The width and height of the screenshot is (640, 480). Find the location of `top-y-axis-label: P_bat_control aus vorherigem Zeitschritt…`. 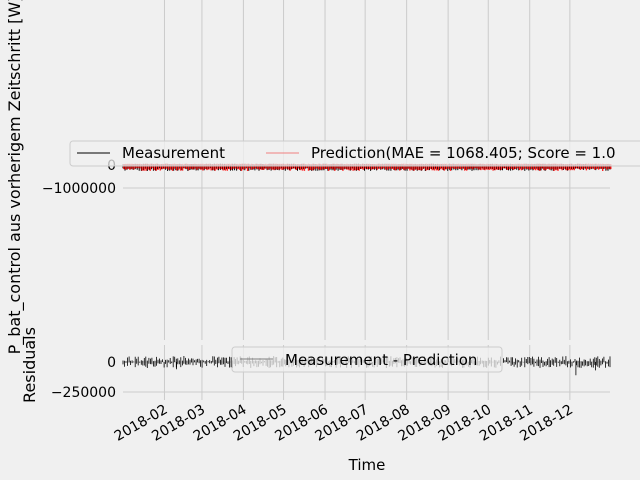

top-y-axis-label: P_bat_control aus vorherigem Zeitschritt… is located at coordinates (15, 177).